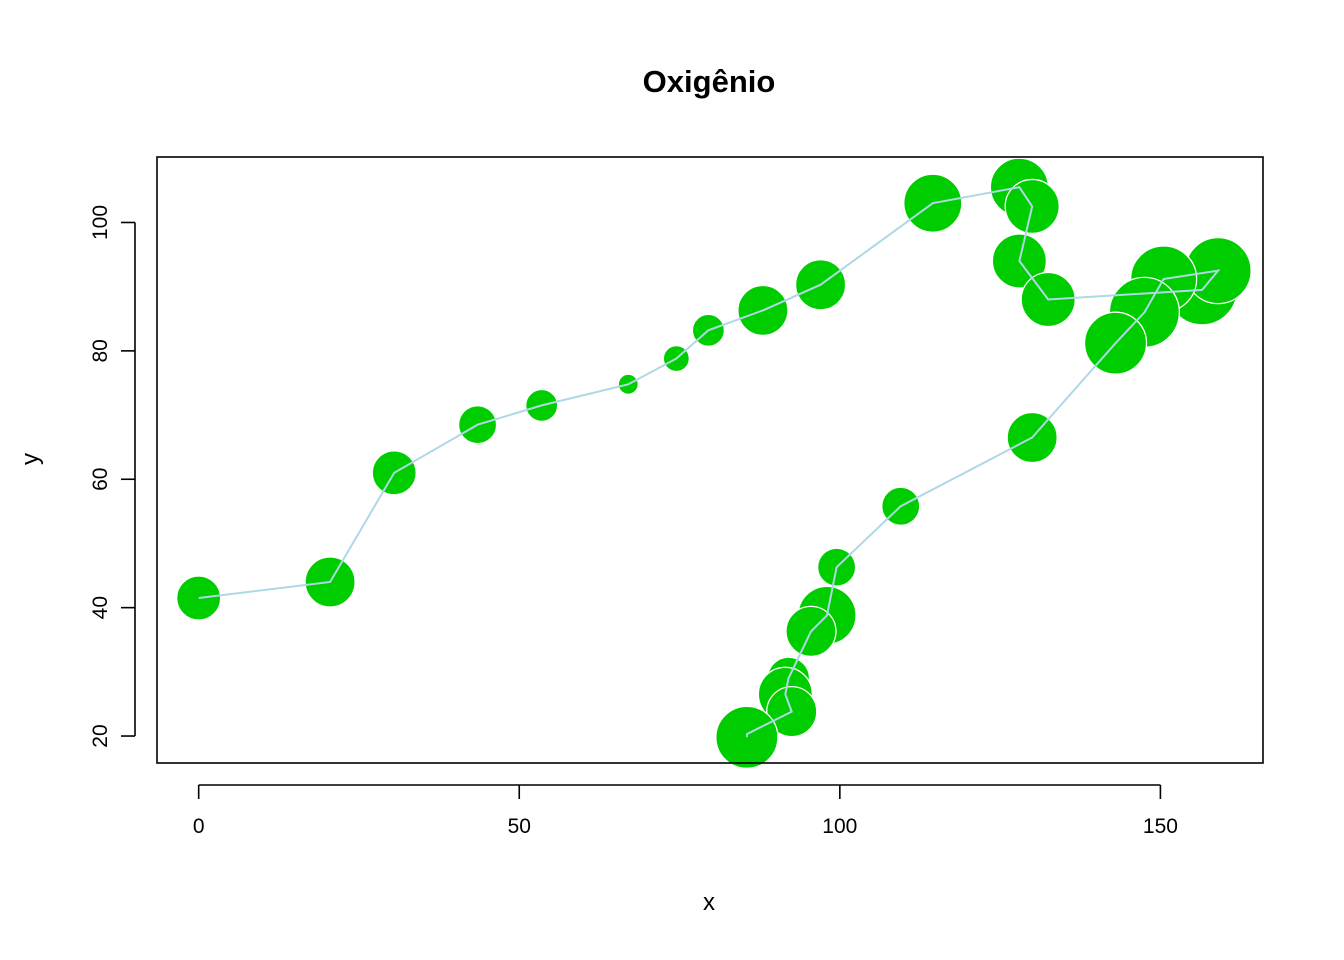  I want to click on y-tick-label-100: 100, so click(100, 222).